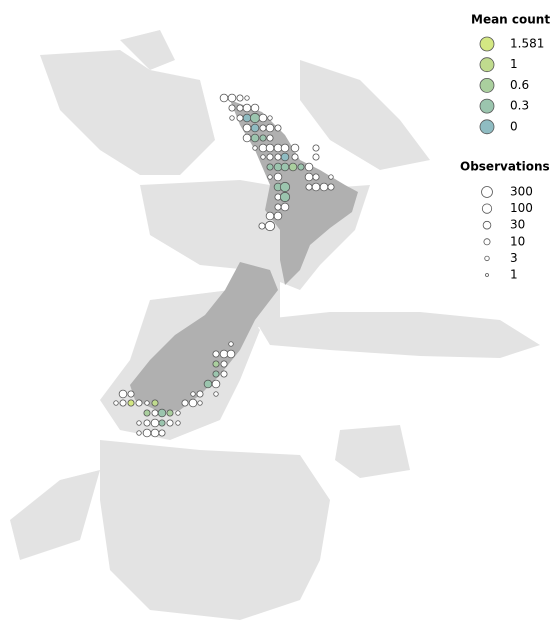  I want to click on legend-label: 300, so click(521, 192).